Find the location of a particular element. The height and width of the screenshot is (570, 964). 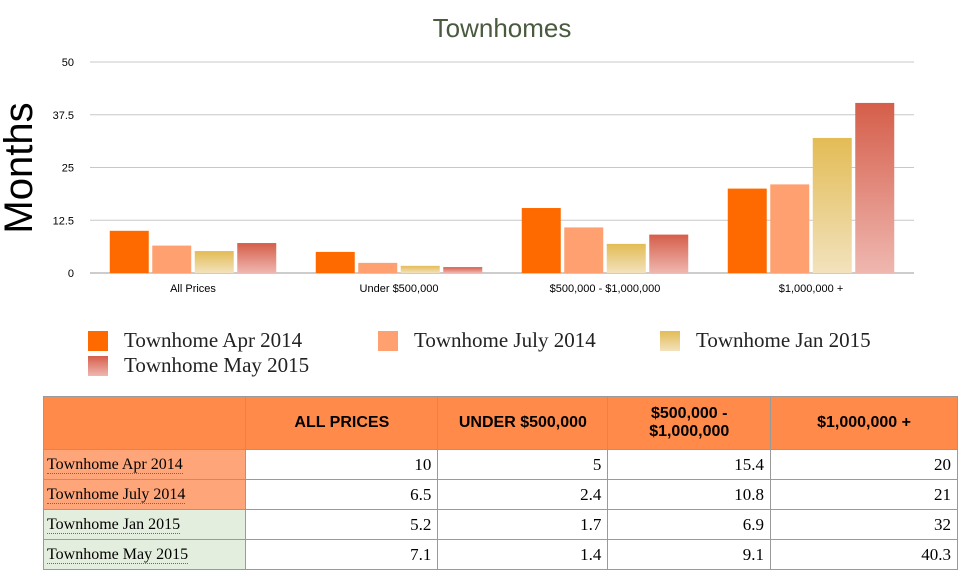

table-row: Townhome May 2015 7.1 1.4 9.1 40.3 is located at coordinates (500, 554).